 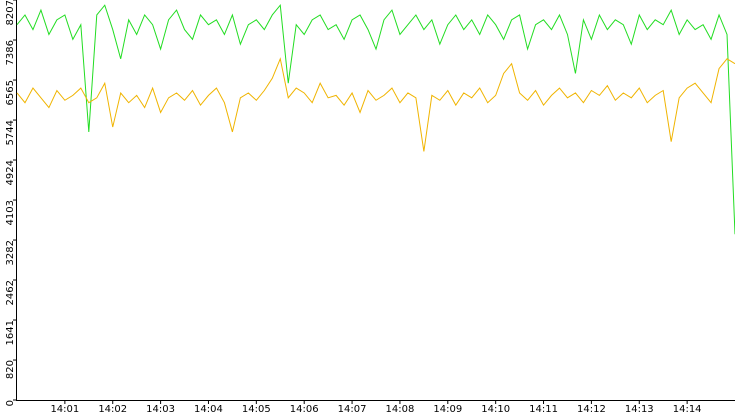 What do you see at coordinates (208, 409) in the screenshot?
I see `x-tick-label: 14:04` at bounding box center [208, 409].